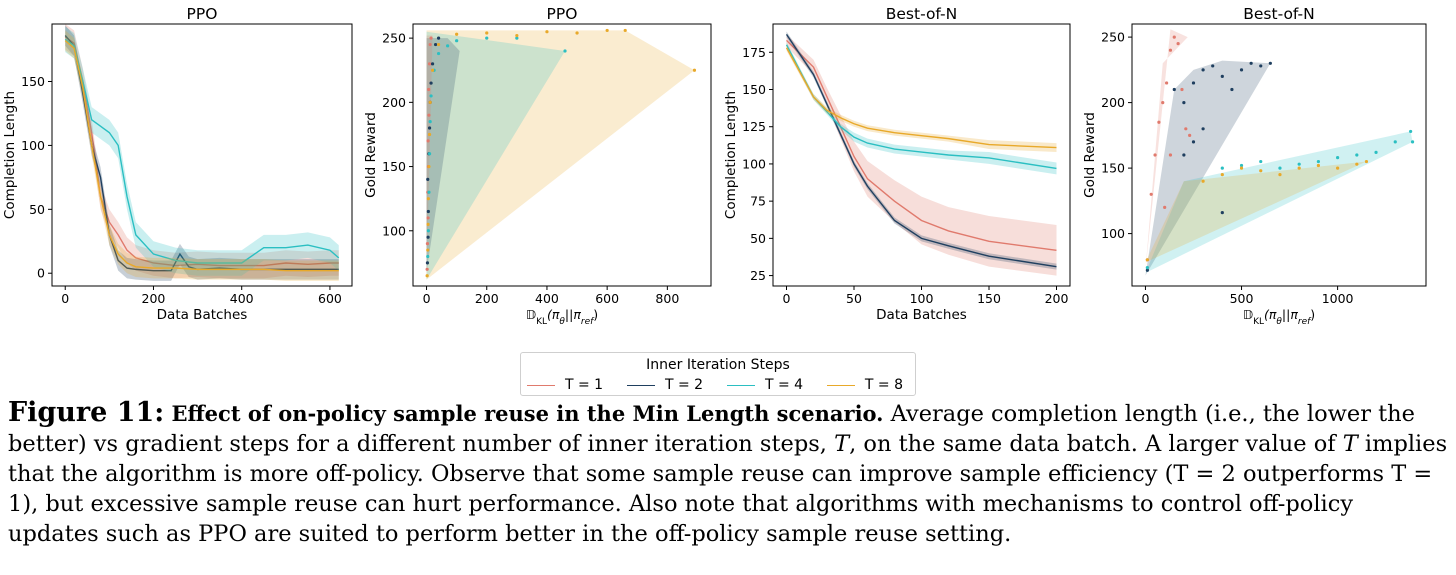 This screenshot has width=1456, height=575. Describe the element at coordinates (86, 412) in the screenshot. I see `caption-figure-label: Figure 11:` at that location.